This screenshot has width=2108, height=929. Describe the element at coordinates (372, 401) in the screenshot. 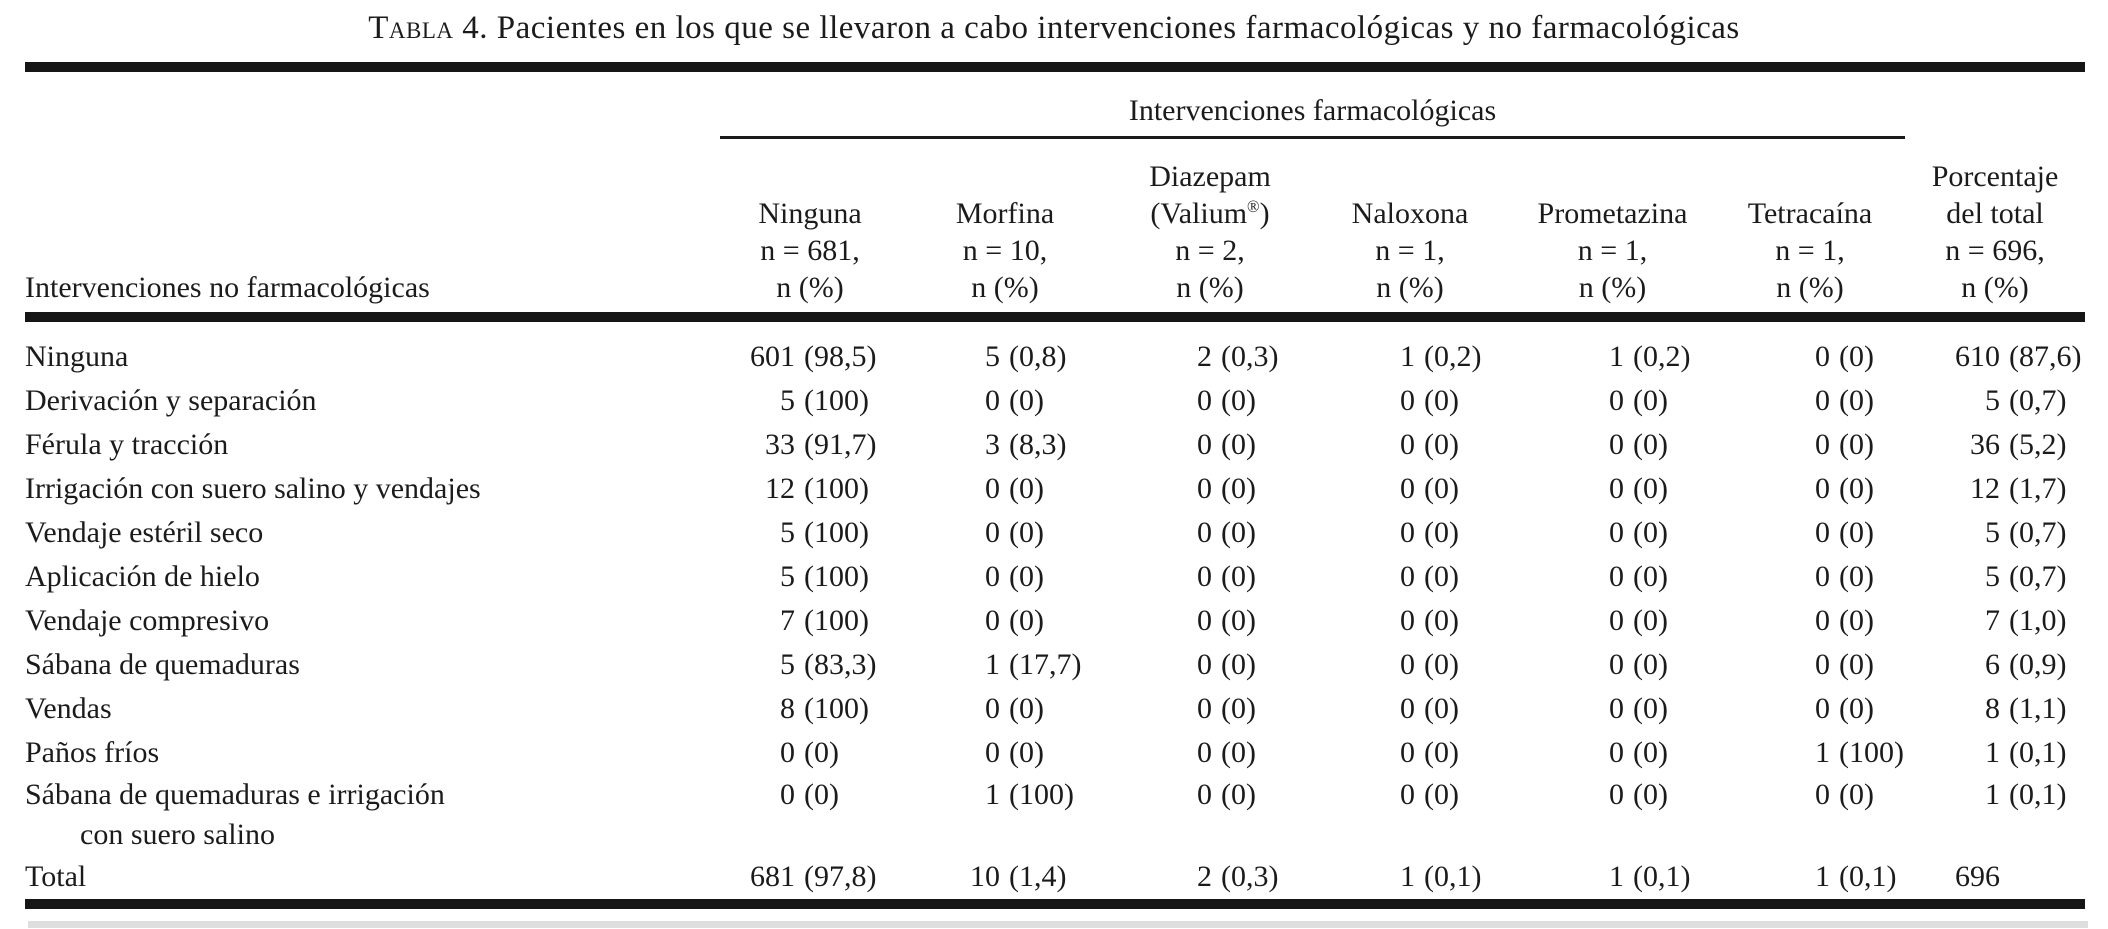

I see `row-label: Derivación y separación` at that location.